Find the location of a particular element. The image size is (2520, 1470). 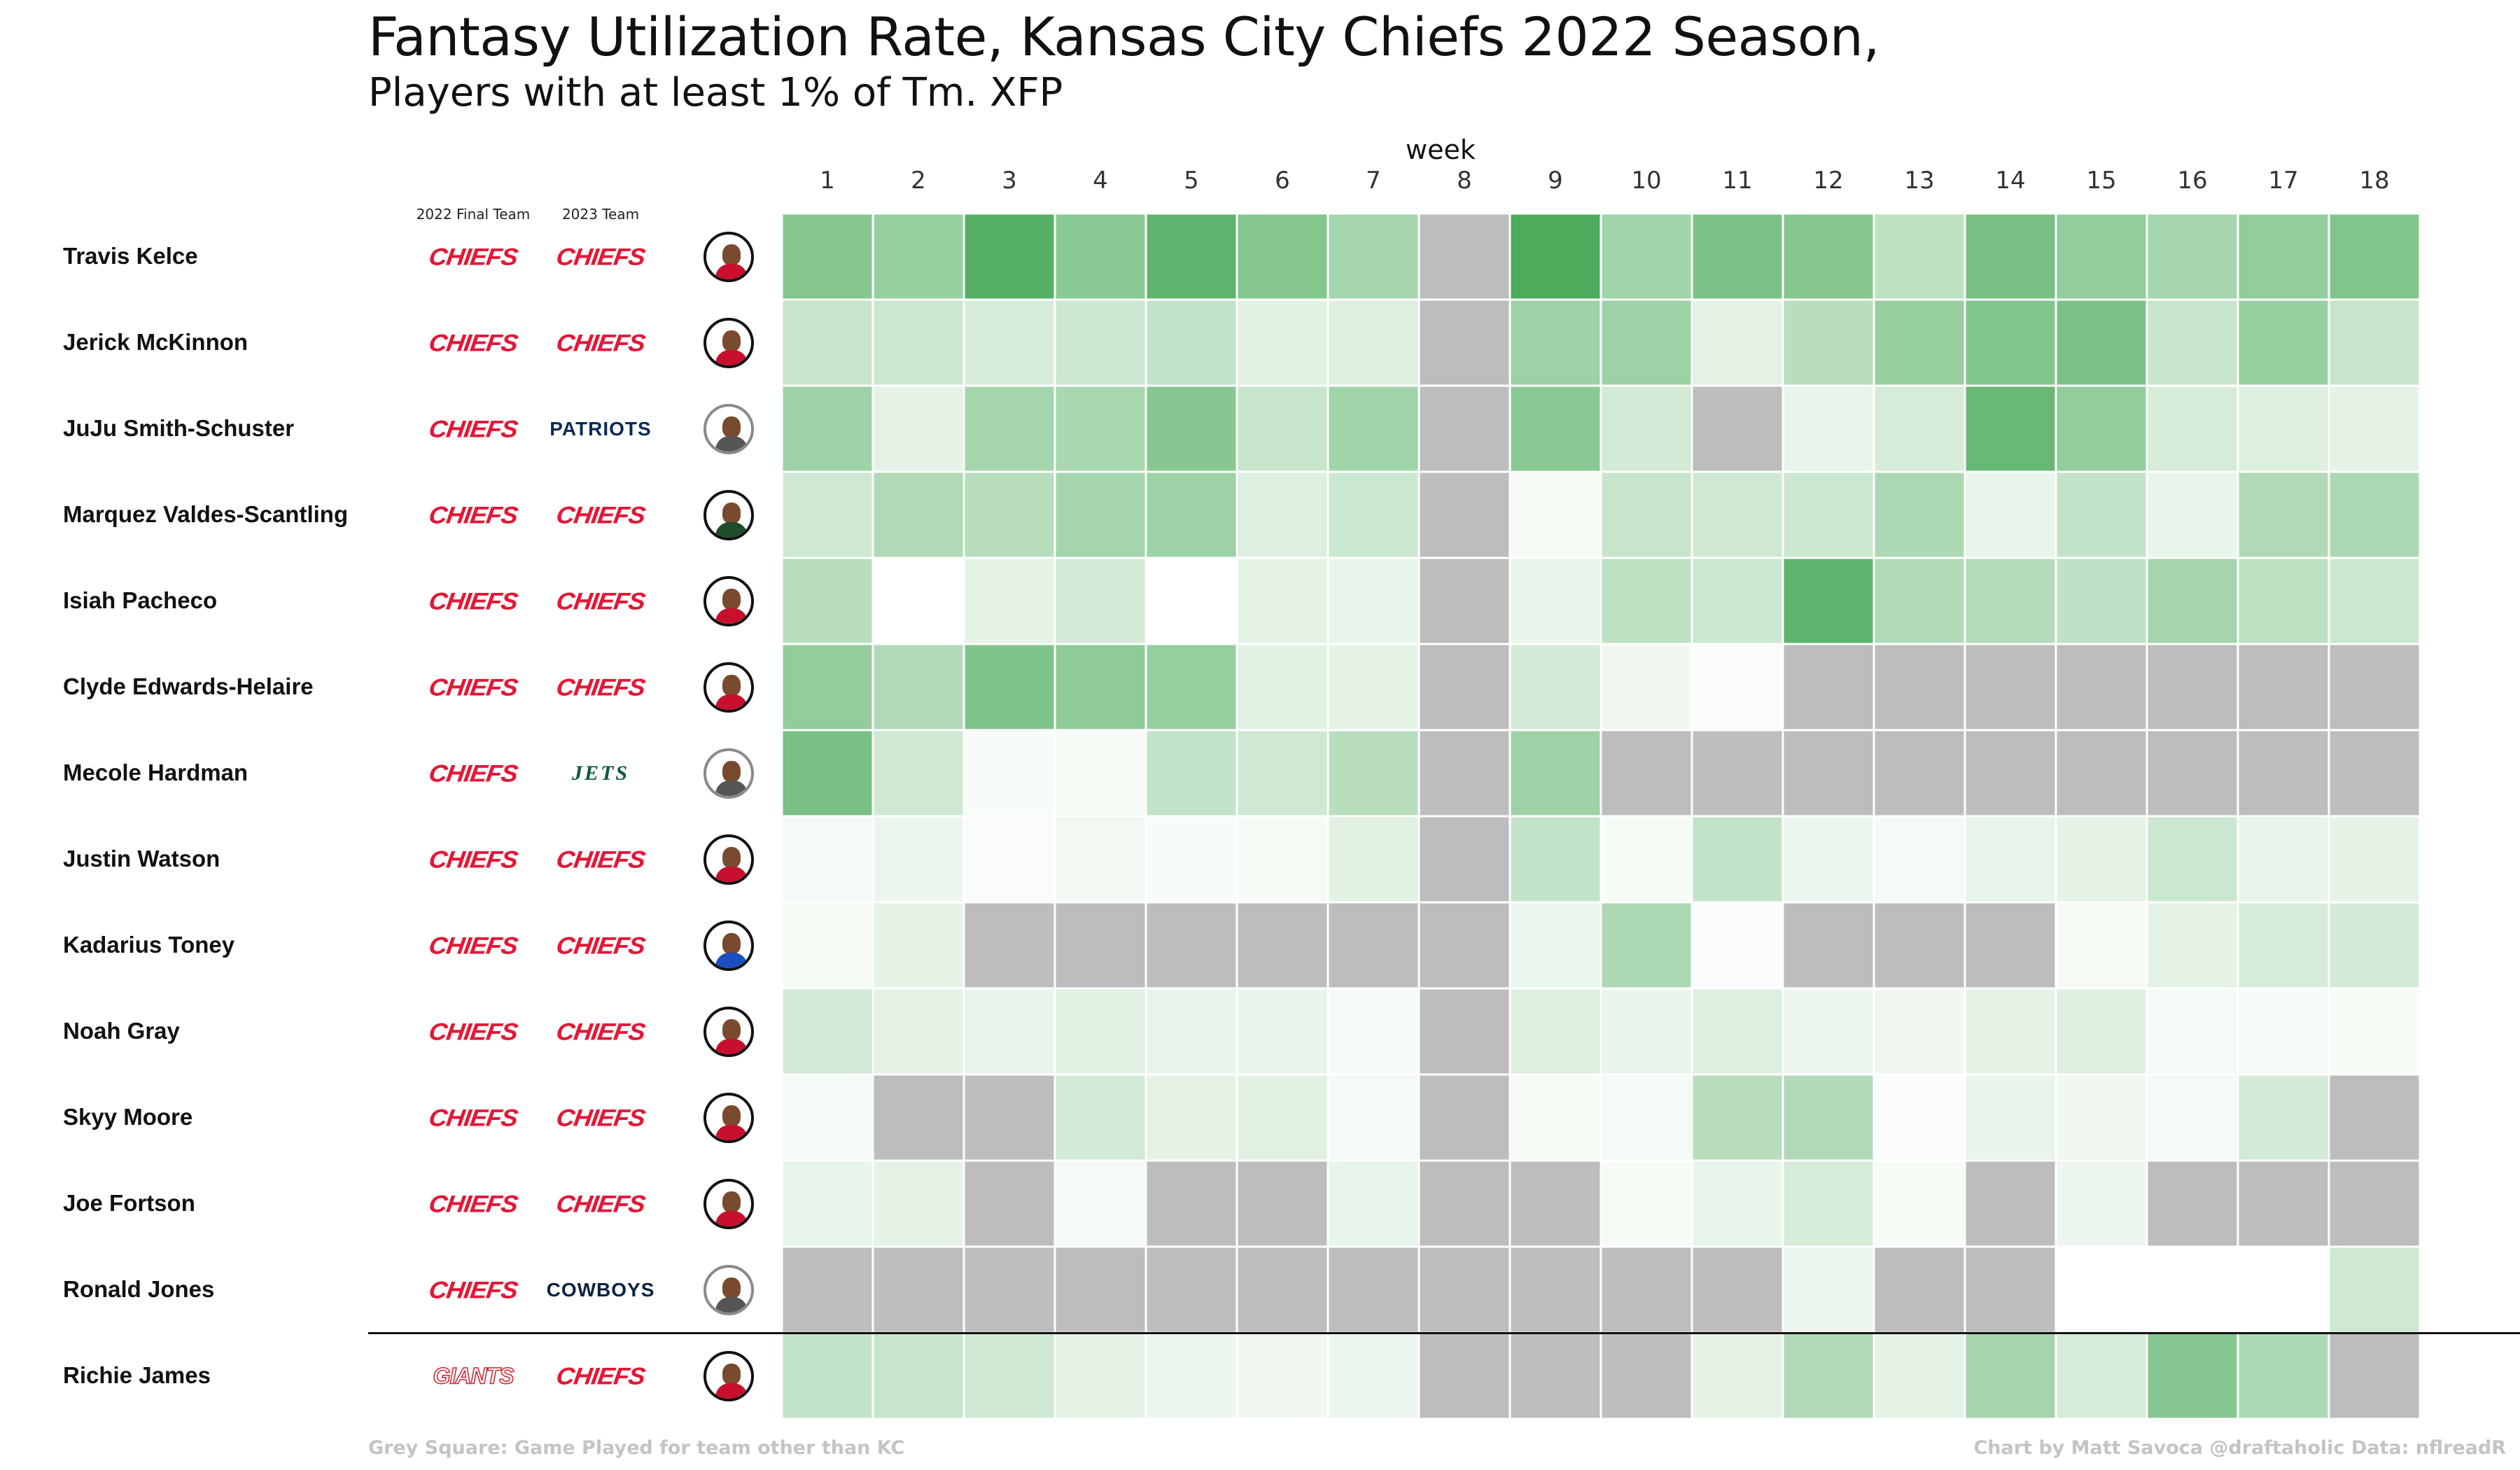

week-tick-13: 13 is located at coordinates (1919, 181).